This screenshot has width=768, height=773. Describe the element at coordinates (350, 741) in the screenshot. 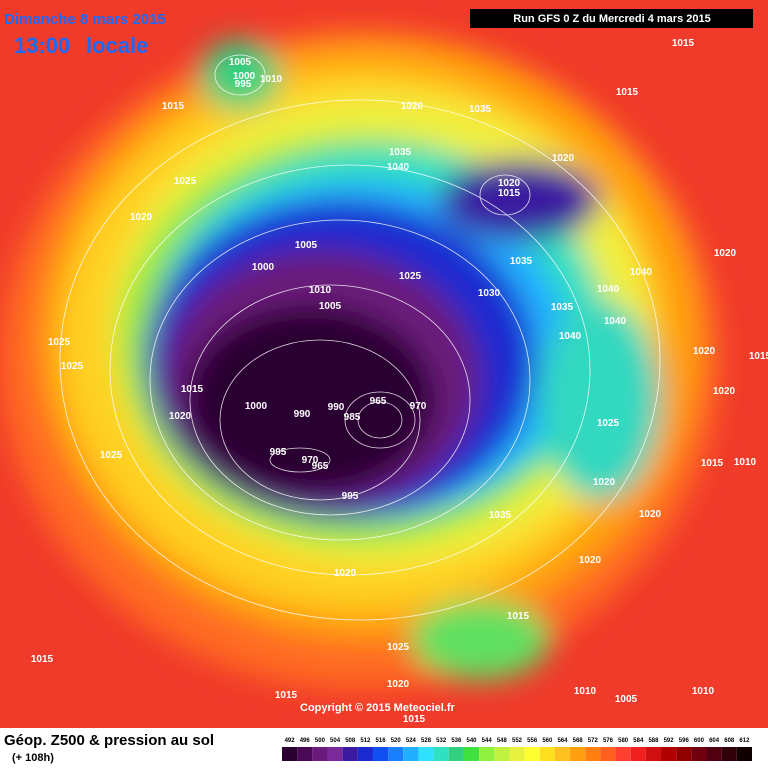

I see `legend-value: 508` at that location.